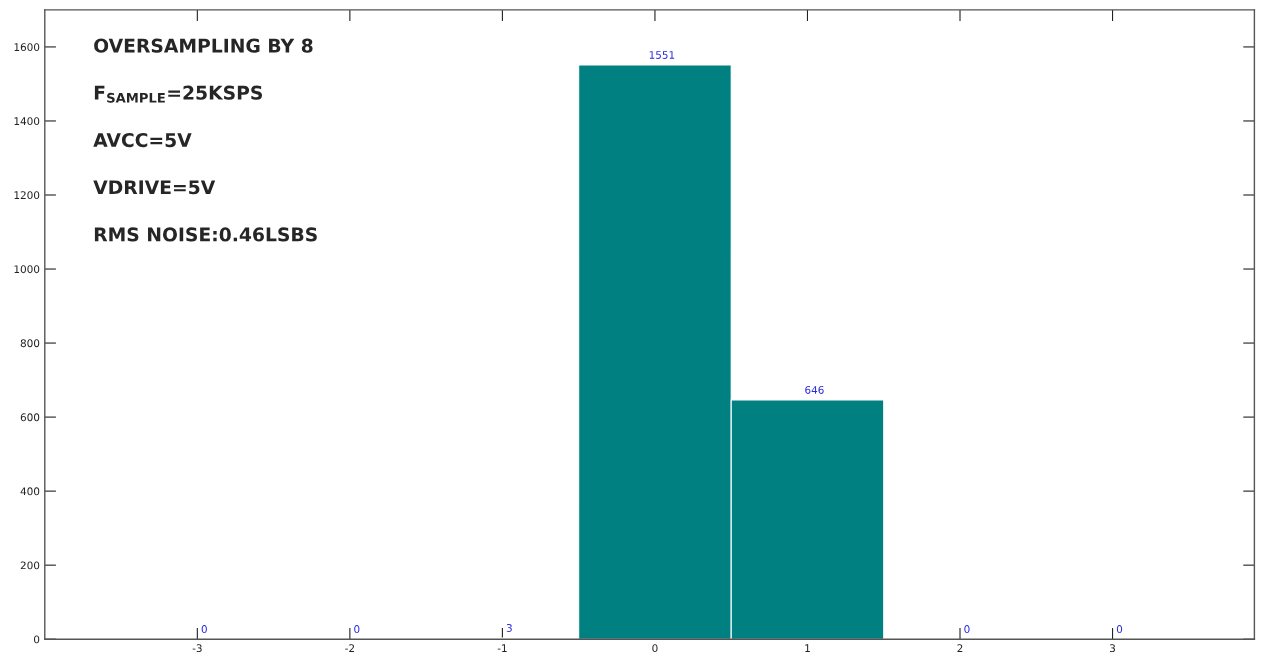 Image resolution: width=1280 pixels, height=661 pixels. What do you see at coordinates (27, 195) in the screenshot?
I see `y-tick-label: 1200` at bounding box center [27, 195].